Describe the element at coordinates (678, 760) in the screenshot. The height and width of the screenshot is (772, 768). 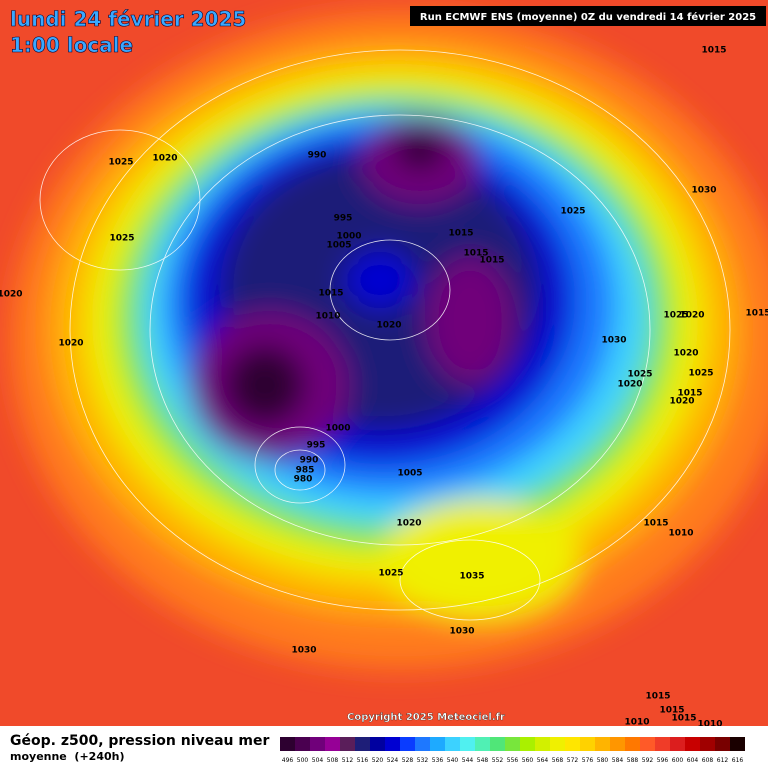
I see `colorbar-label: 600` at that location.